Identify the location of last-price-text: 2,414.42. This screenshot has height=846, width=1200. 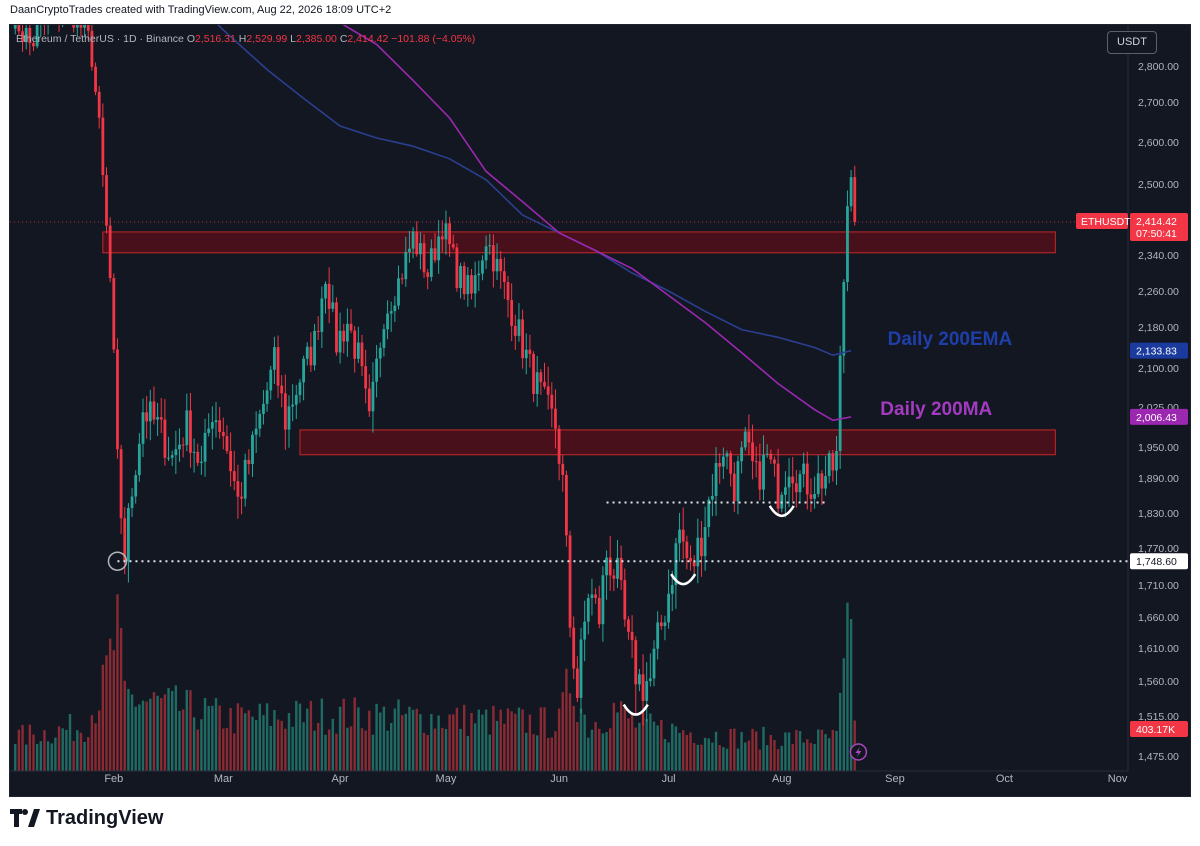
(1156, 222).